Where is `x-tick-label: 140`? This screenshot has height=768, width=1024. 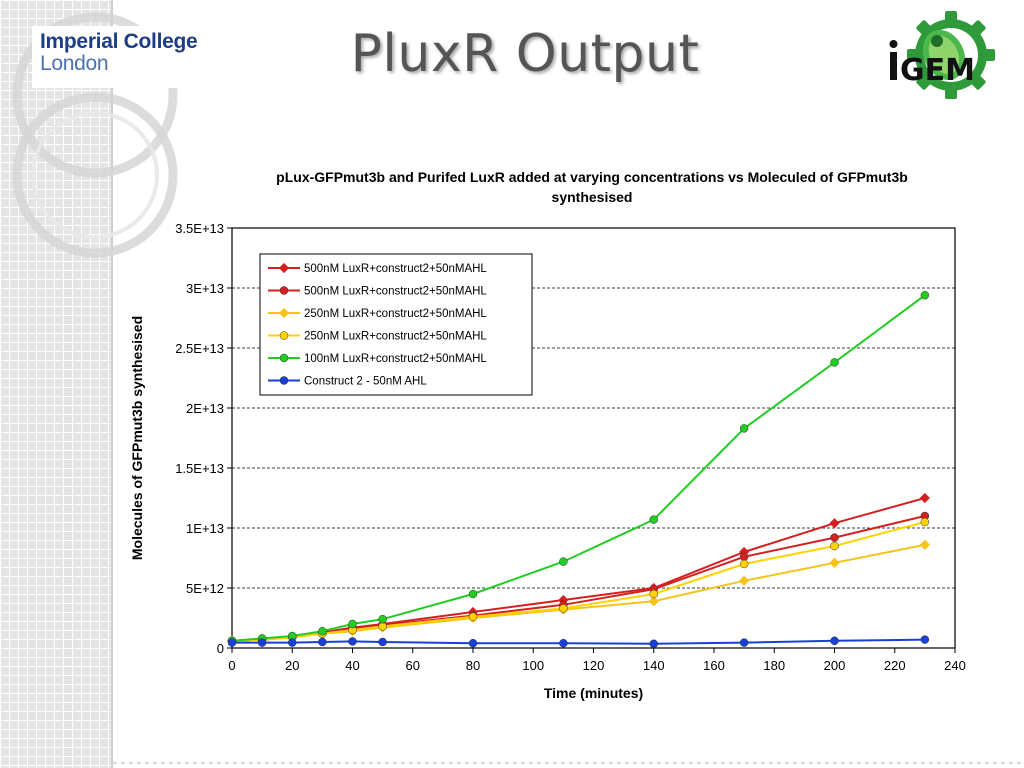 x-tick-label: 140 is located at coordinates (654, 665).